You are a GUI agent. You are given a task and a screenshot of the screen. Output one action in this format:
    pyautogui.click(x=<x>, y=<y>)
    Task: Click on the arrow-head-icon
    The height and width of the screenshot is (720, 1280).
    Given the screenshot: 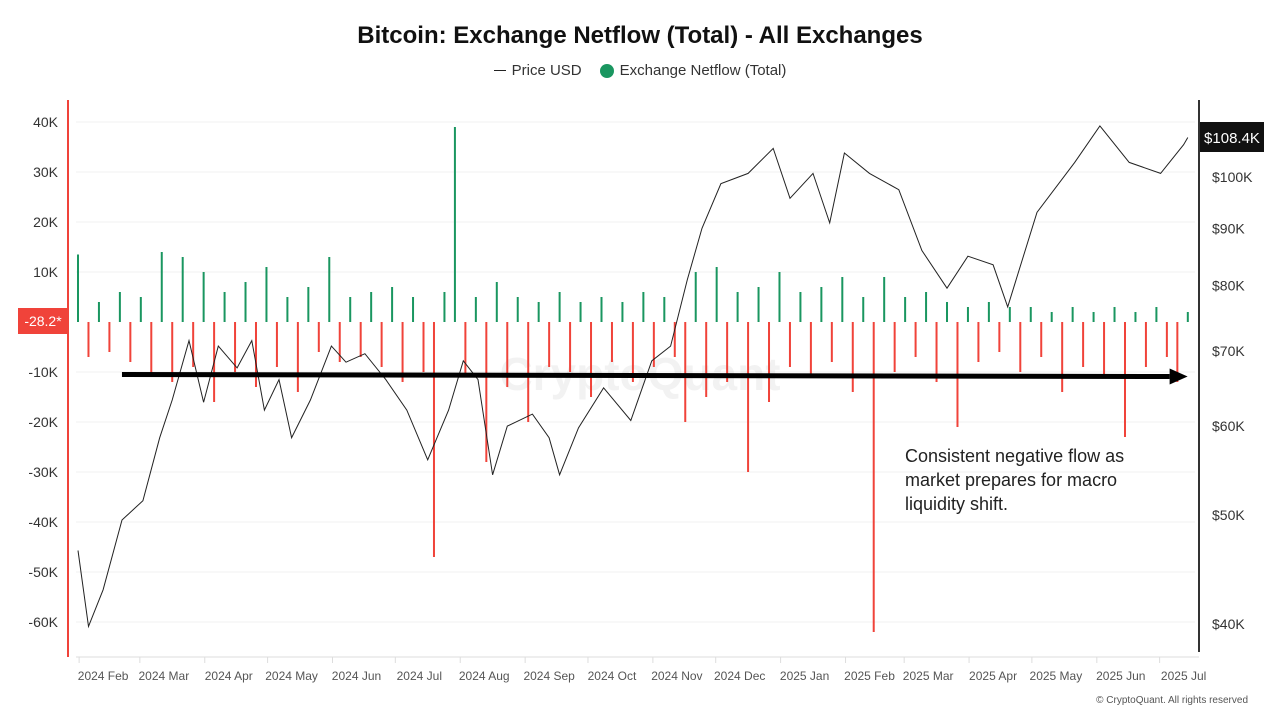 What is the action you would take?
    pyautogui.click(x=1178, y=376)
    